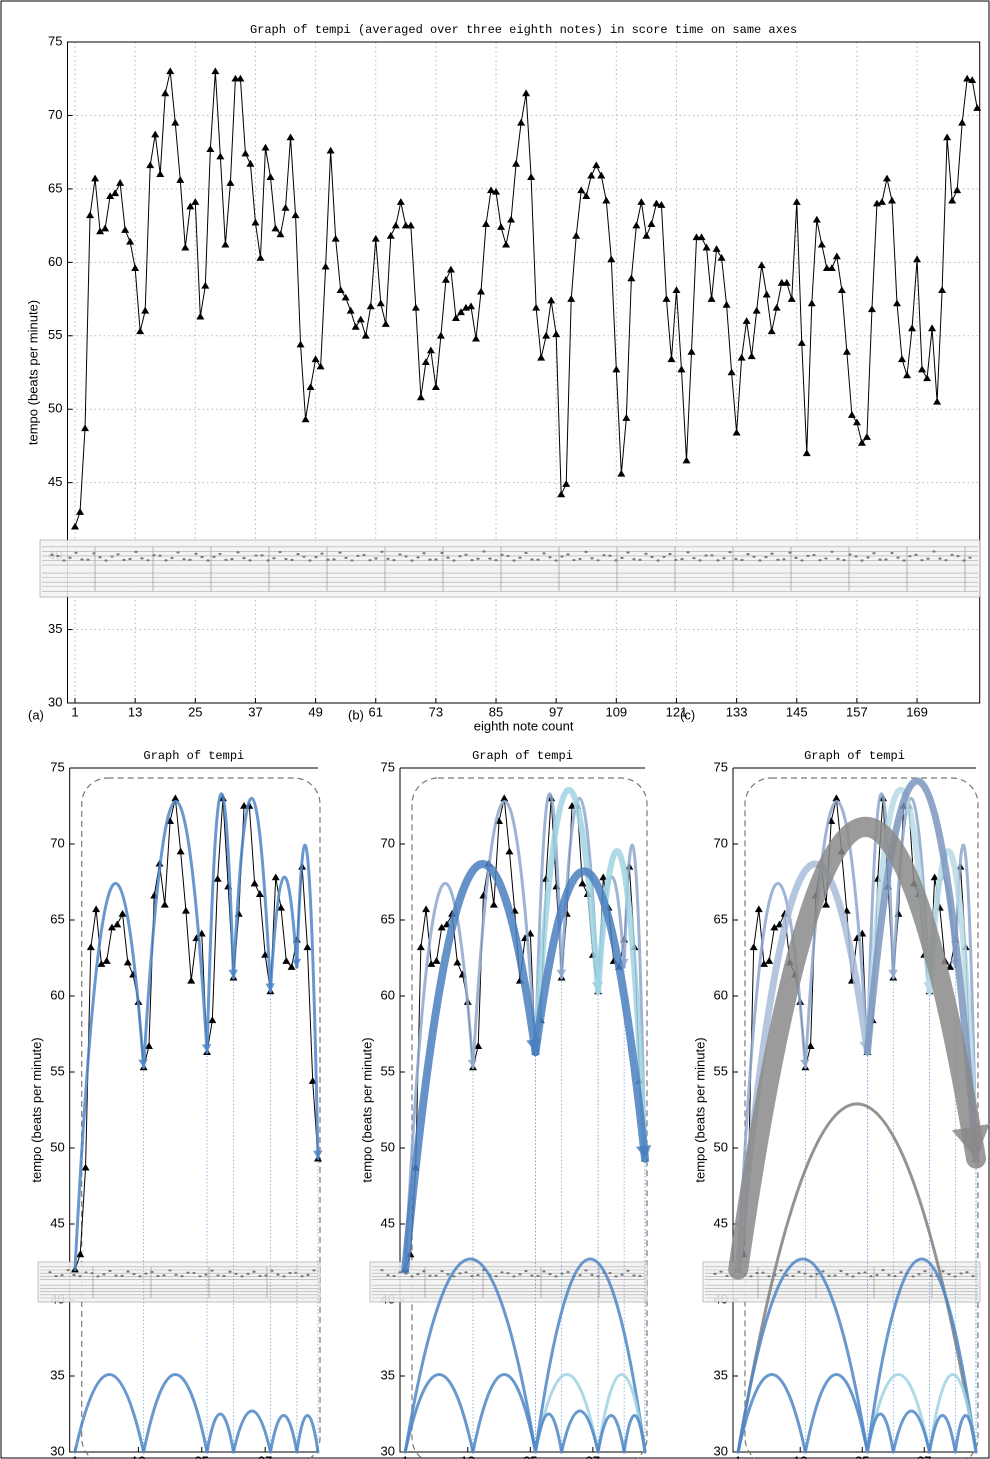  I want to click on arrow-head, so click(644, 1152).